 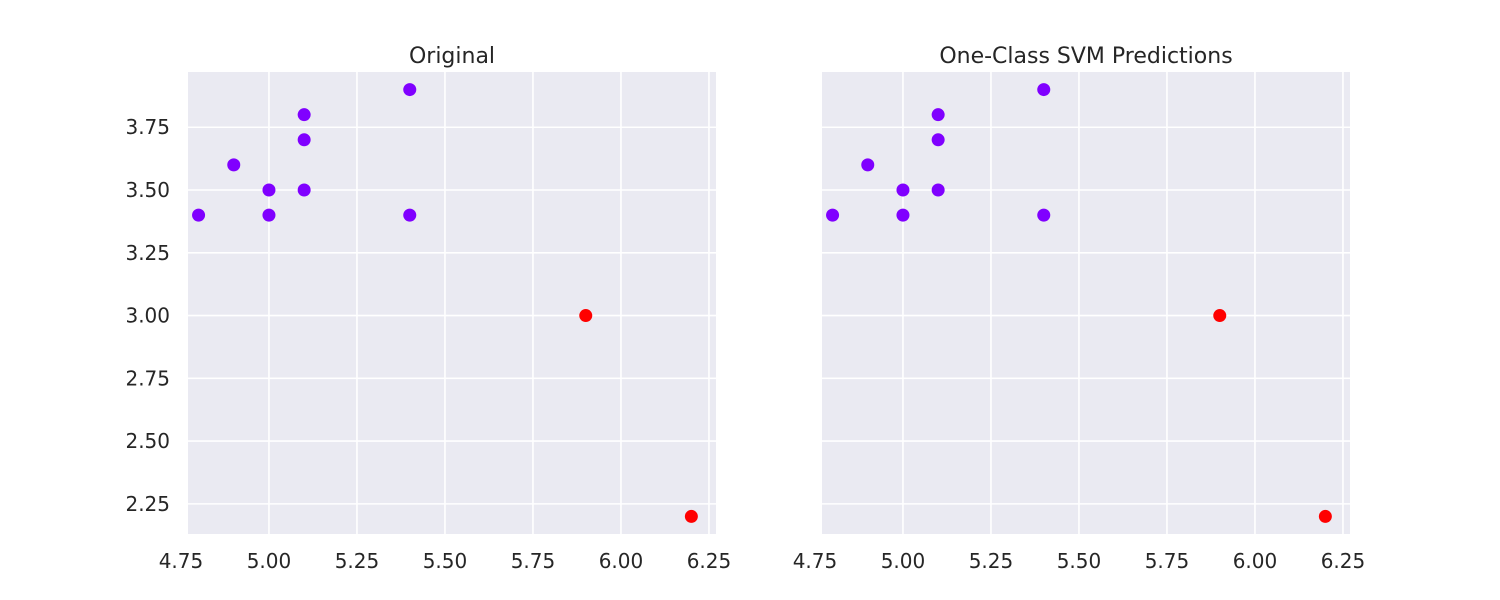 I want to click on chart-title: One-Class SVM Predictions, so click(x=1085, y=56).